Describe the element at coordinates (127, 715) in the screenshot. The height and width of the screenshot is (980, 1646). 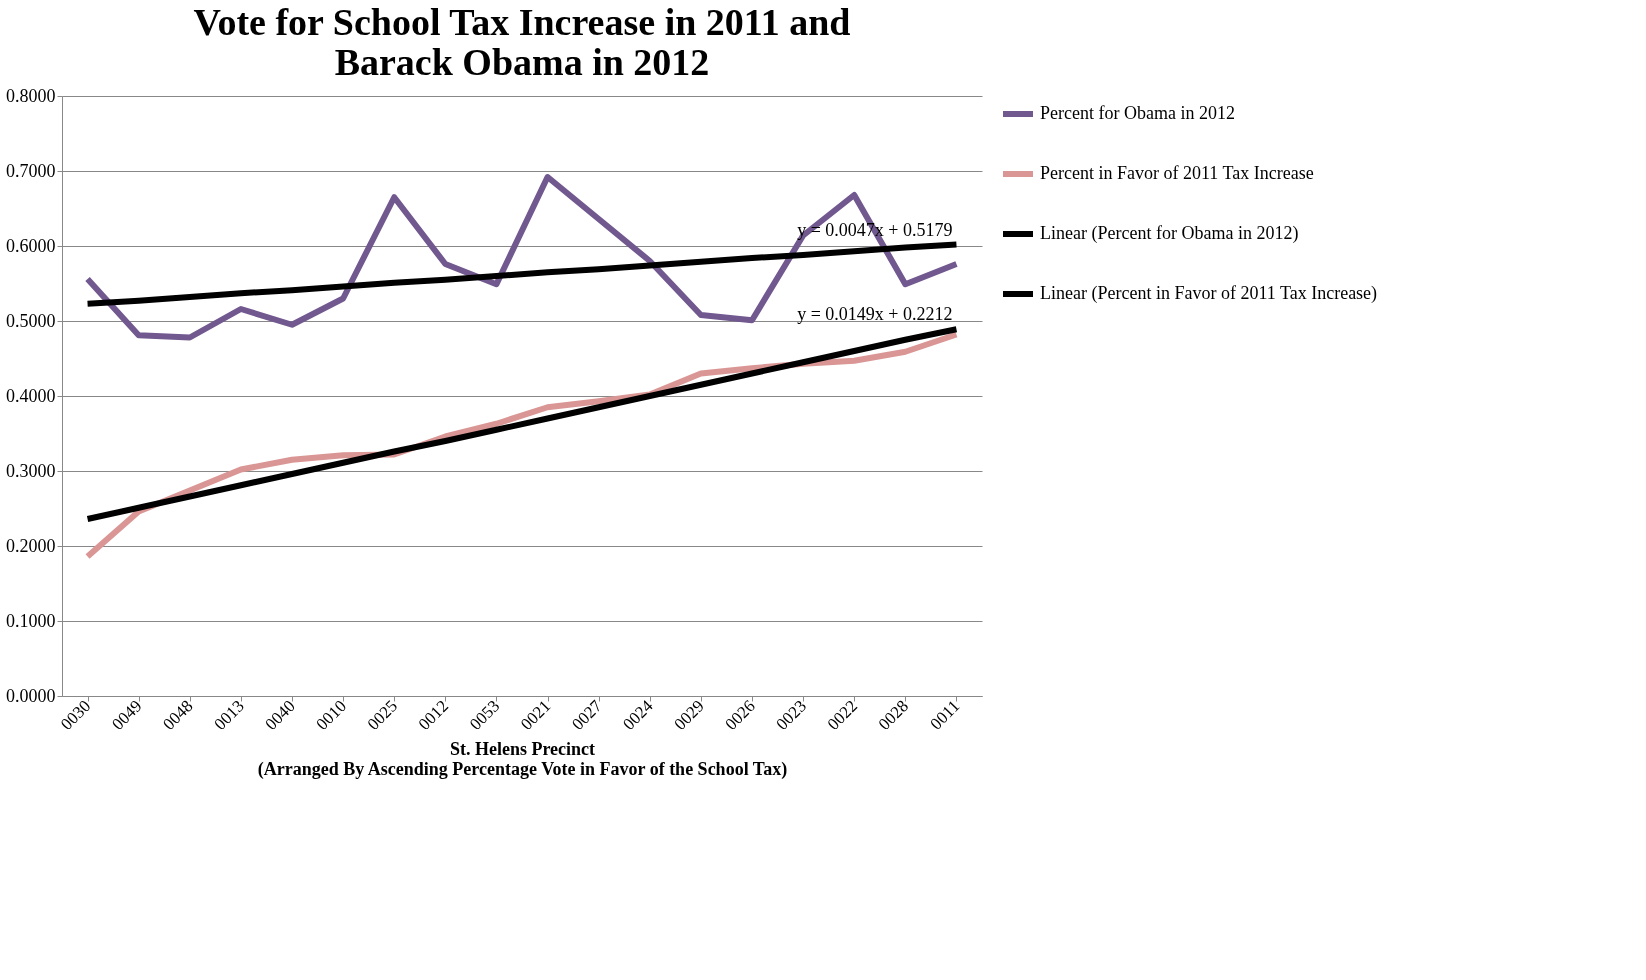
I see `x-tick-label: 0049` at that location.